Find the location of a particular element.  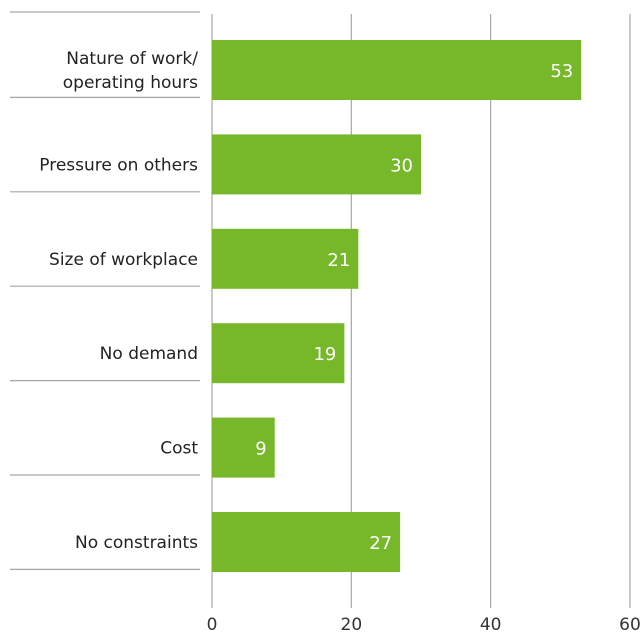

category-label: No constraints is located at coordinates (136, 543).